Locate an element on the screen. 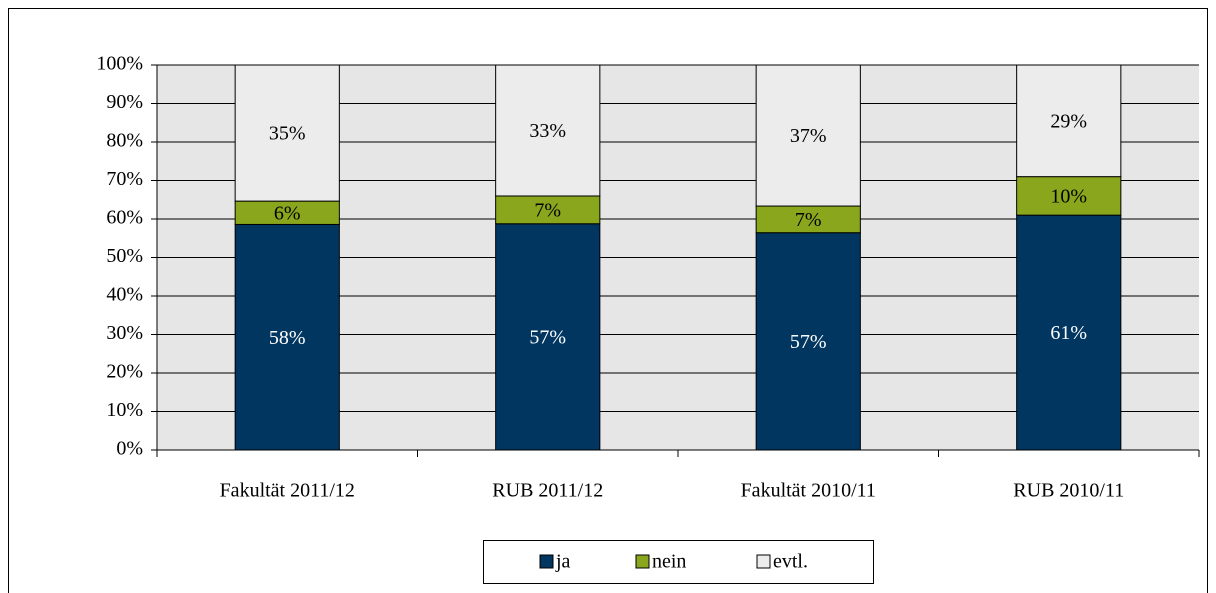 The width and height of the screenshot is (1216, 593). data-label: 61% is located at coordinates (1068, 333).